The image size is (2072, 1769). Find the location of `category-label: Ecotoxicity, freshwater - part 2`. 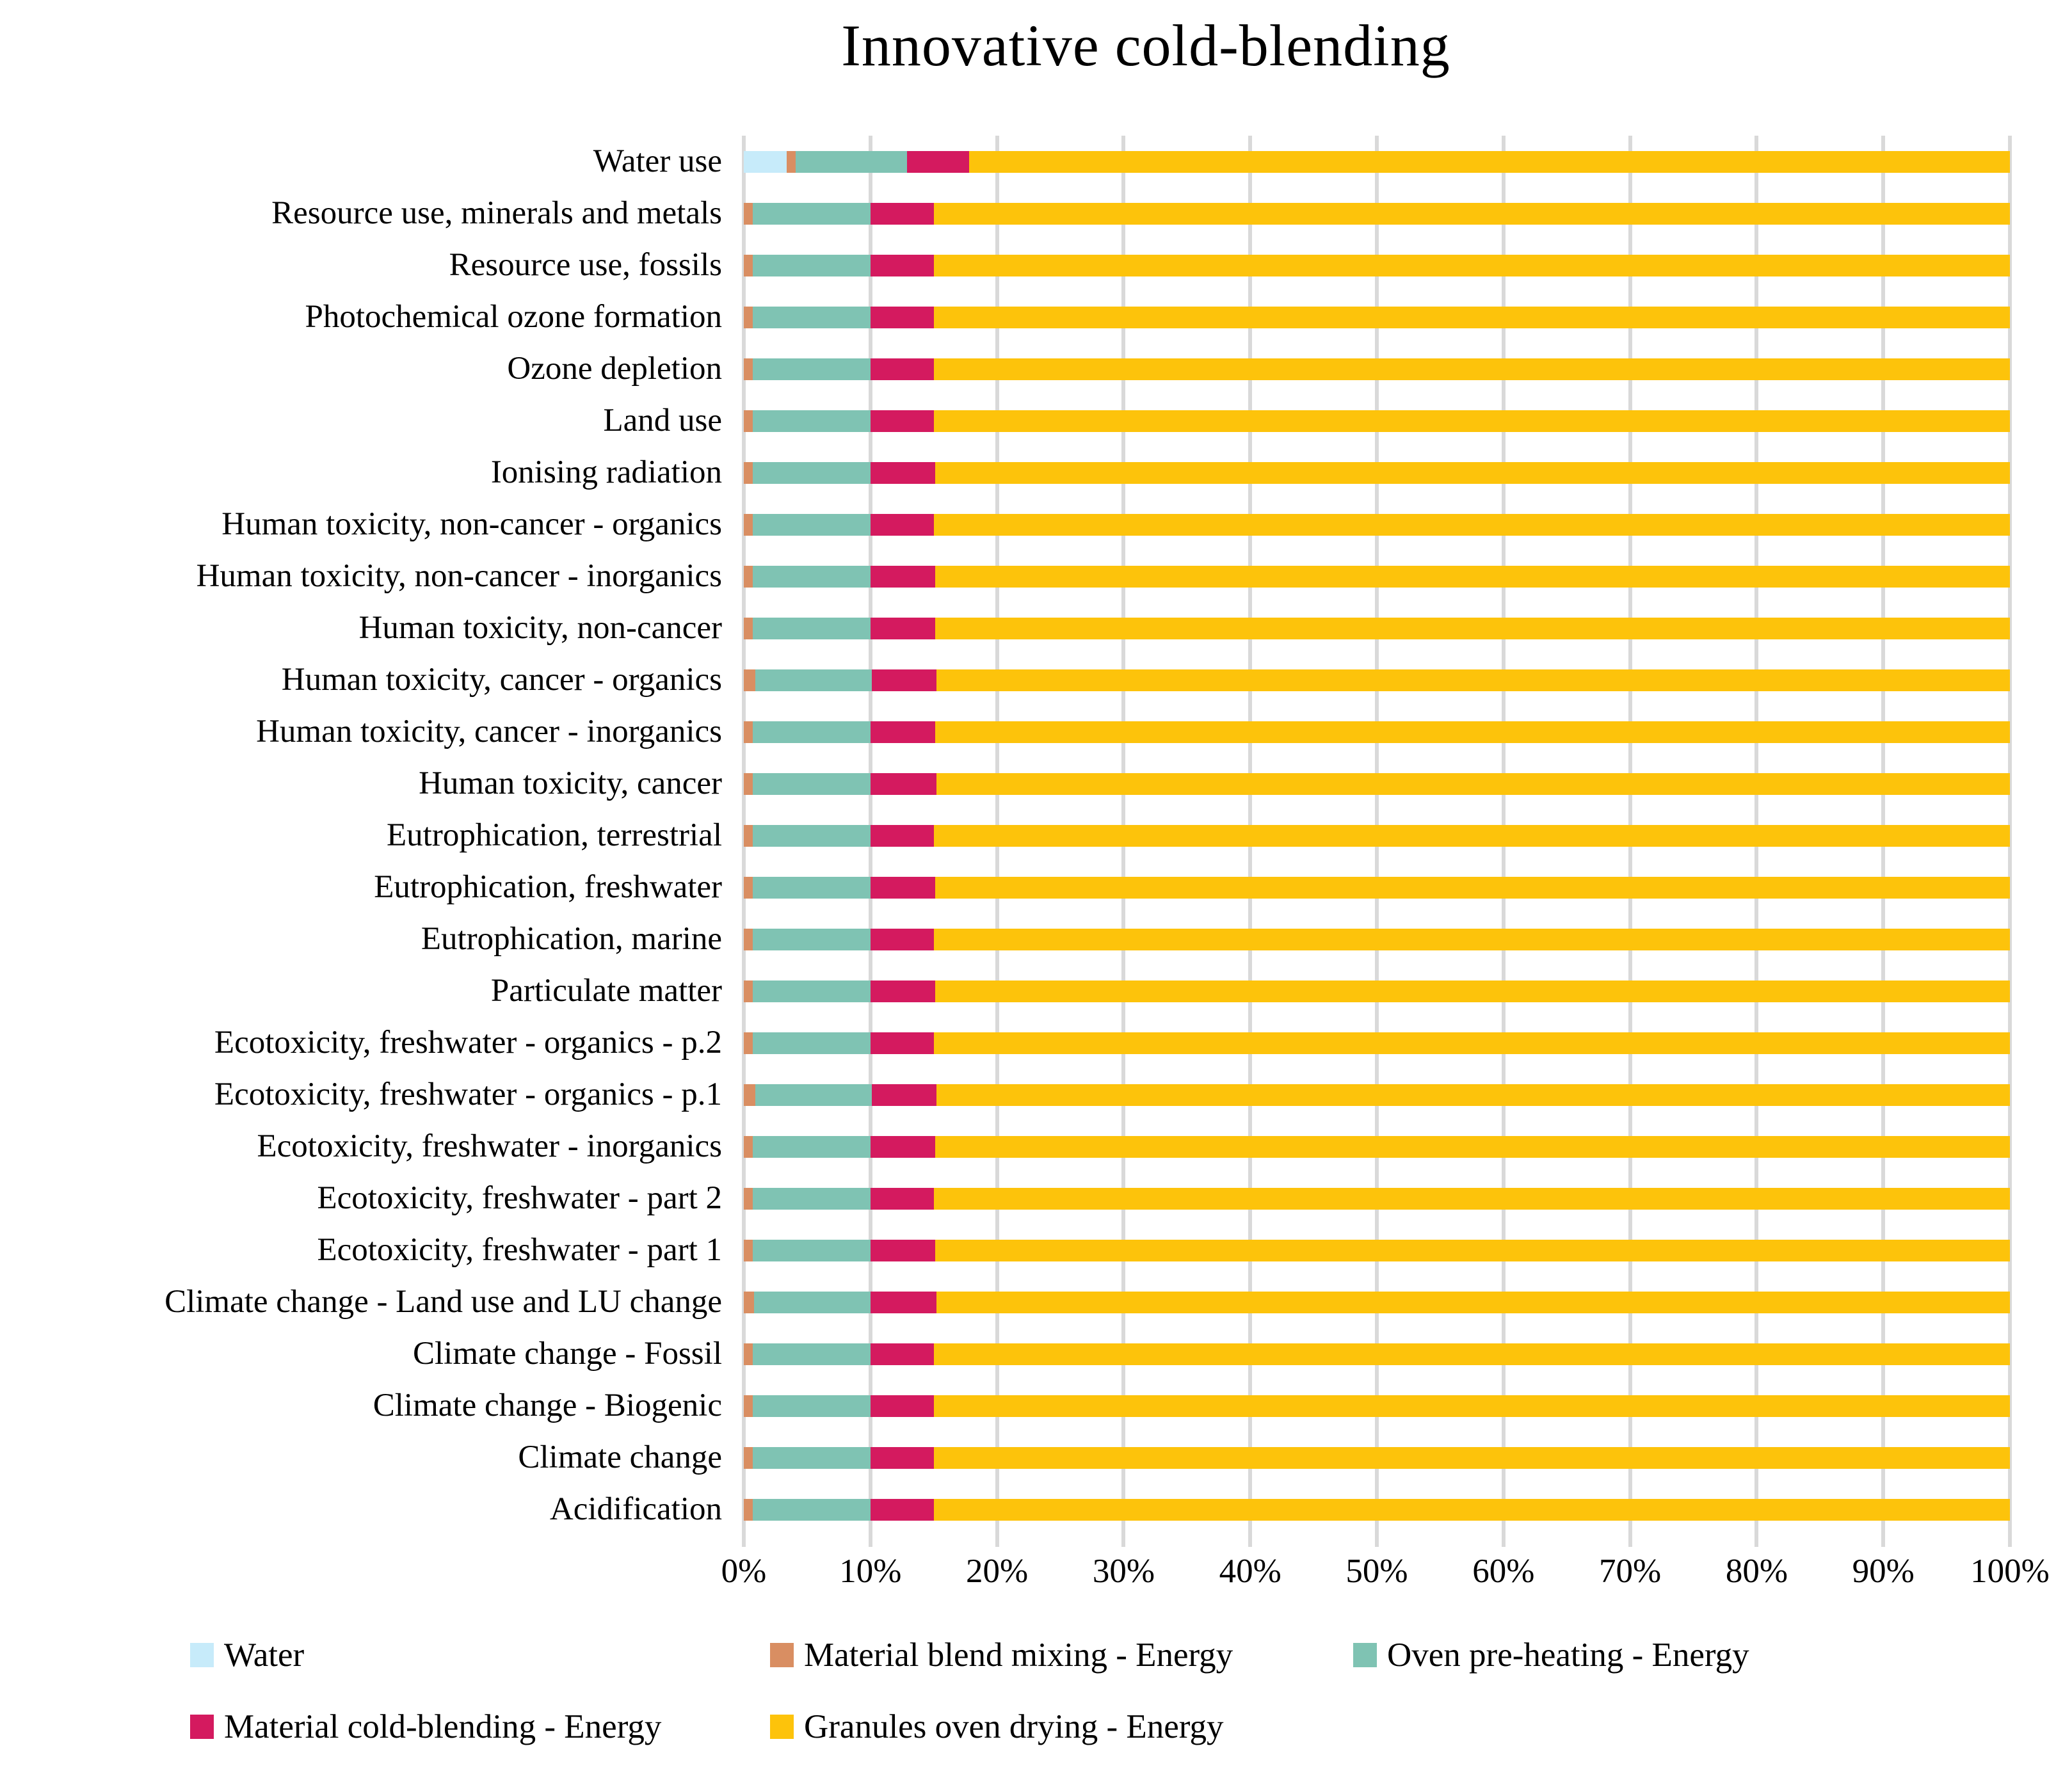

category-label: Ecotoxicity, freshwater - part 2 is located at coordinates (519, 1198).